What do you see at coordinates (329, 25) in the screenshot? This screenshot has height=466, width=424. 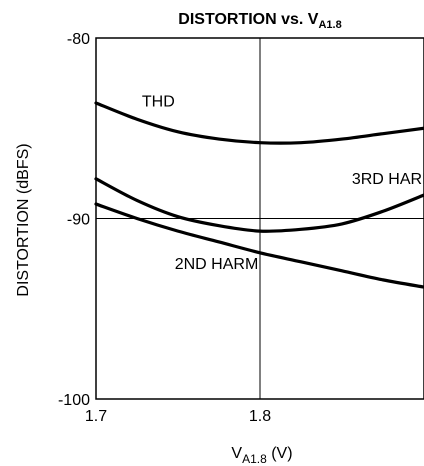 I see `chart-title-subscript: A1.8` at bounding box center [329, 25].